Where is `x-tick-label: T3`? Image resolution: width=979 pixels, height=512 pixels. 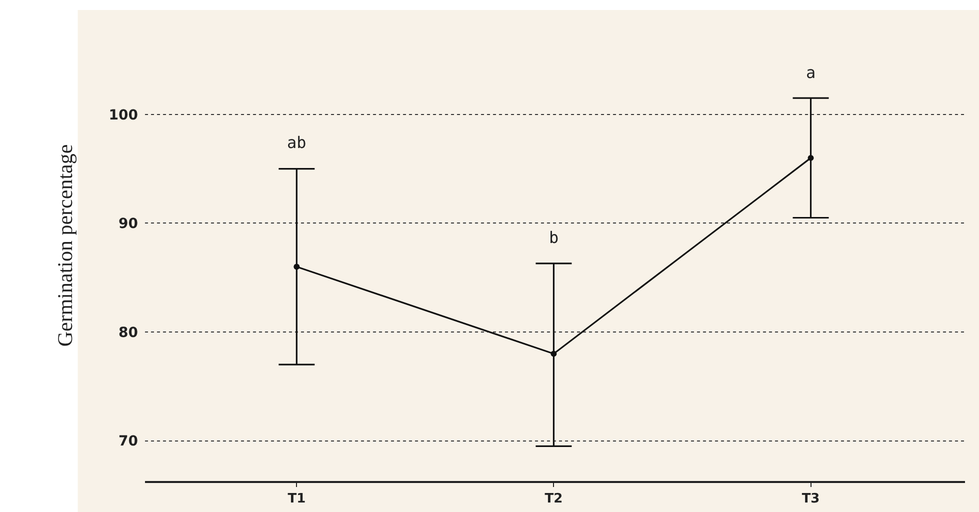 x-tick-label: T3 is located at coordinates (811, 498).